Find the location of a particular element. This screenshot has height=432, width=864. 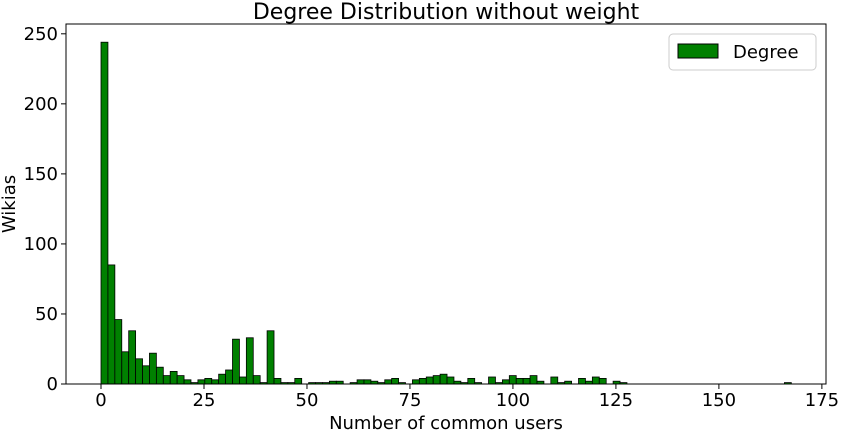

x-tick-label: 75 is located at coordinates (410, 400).